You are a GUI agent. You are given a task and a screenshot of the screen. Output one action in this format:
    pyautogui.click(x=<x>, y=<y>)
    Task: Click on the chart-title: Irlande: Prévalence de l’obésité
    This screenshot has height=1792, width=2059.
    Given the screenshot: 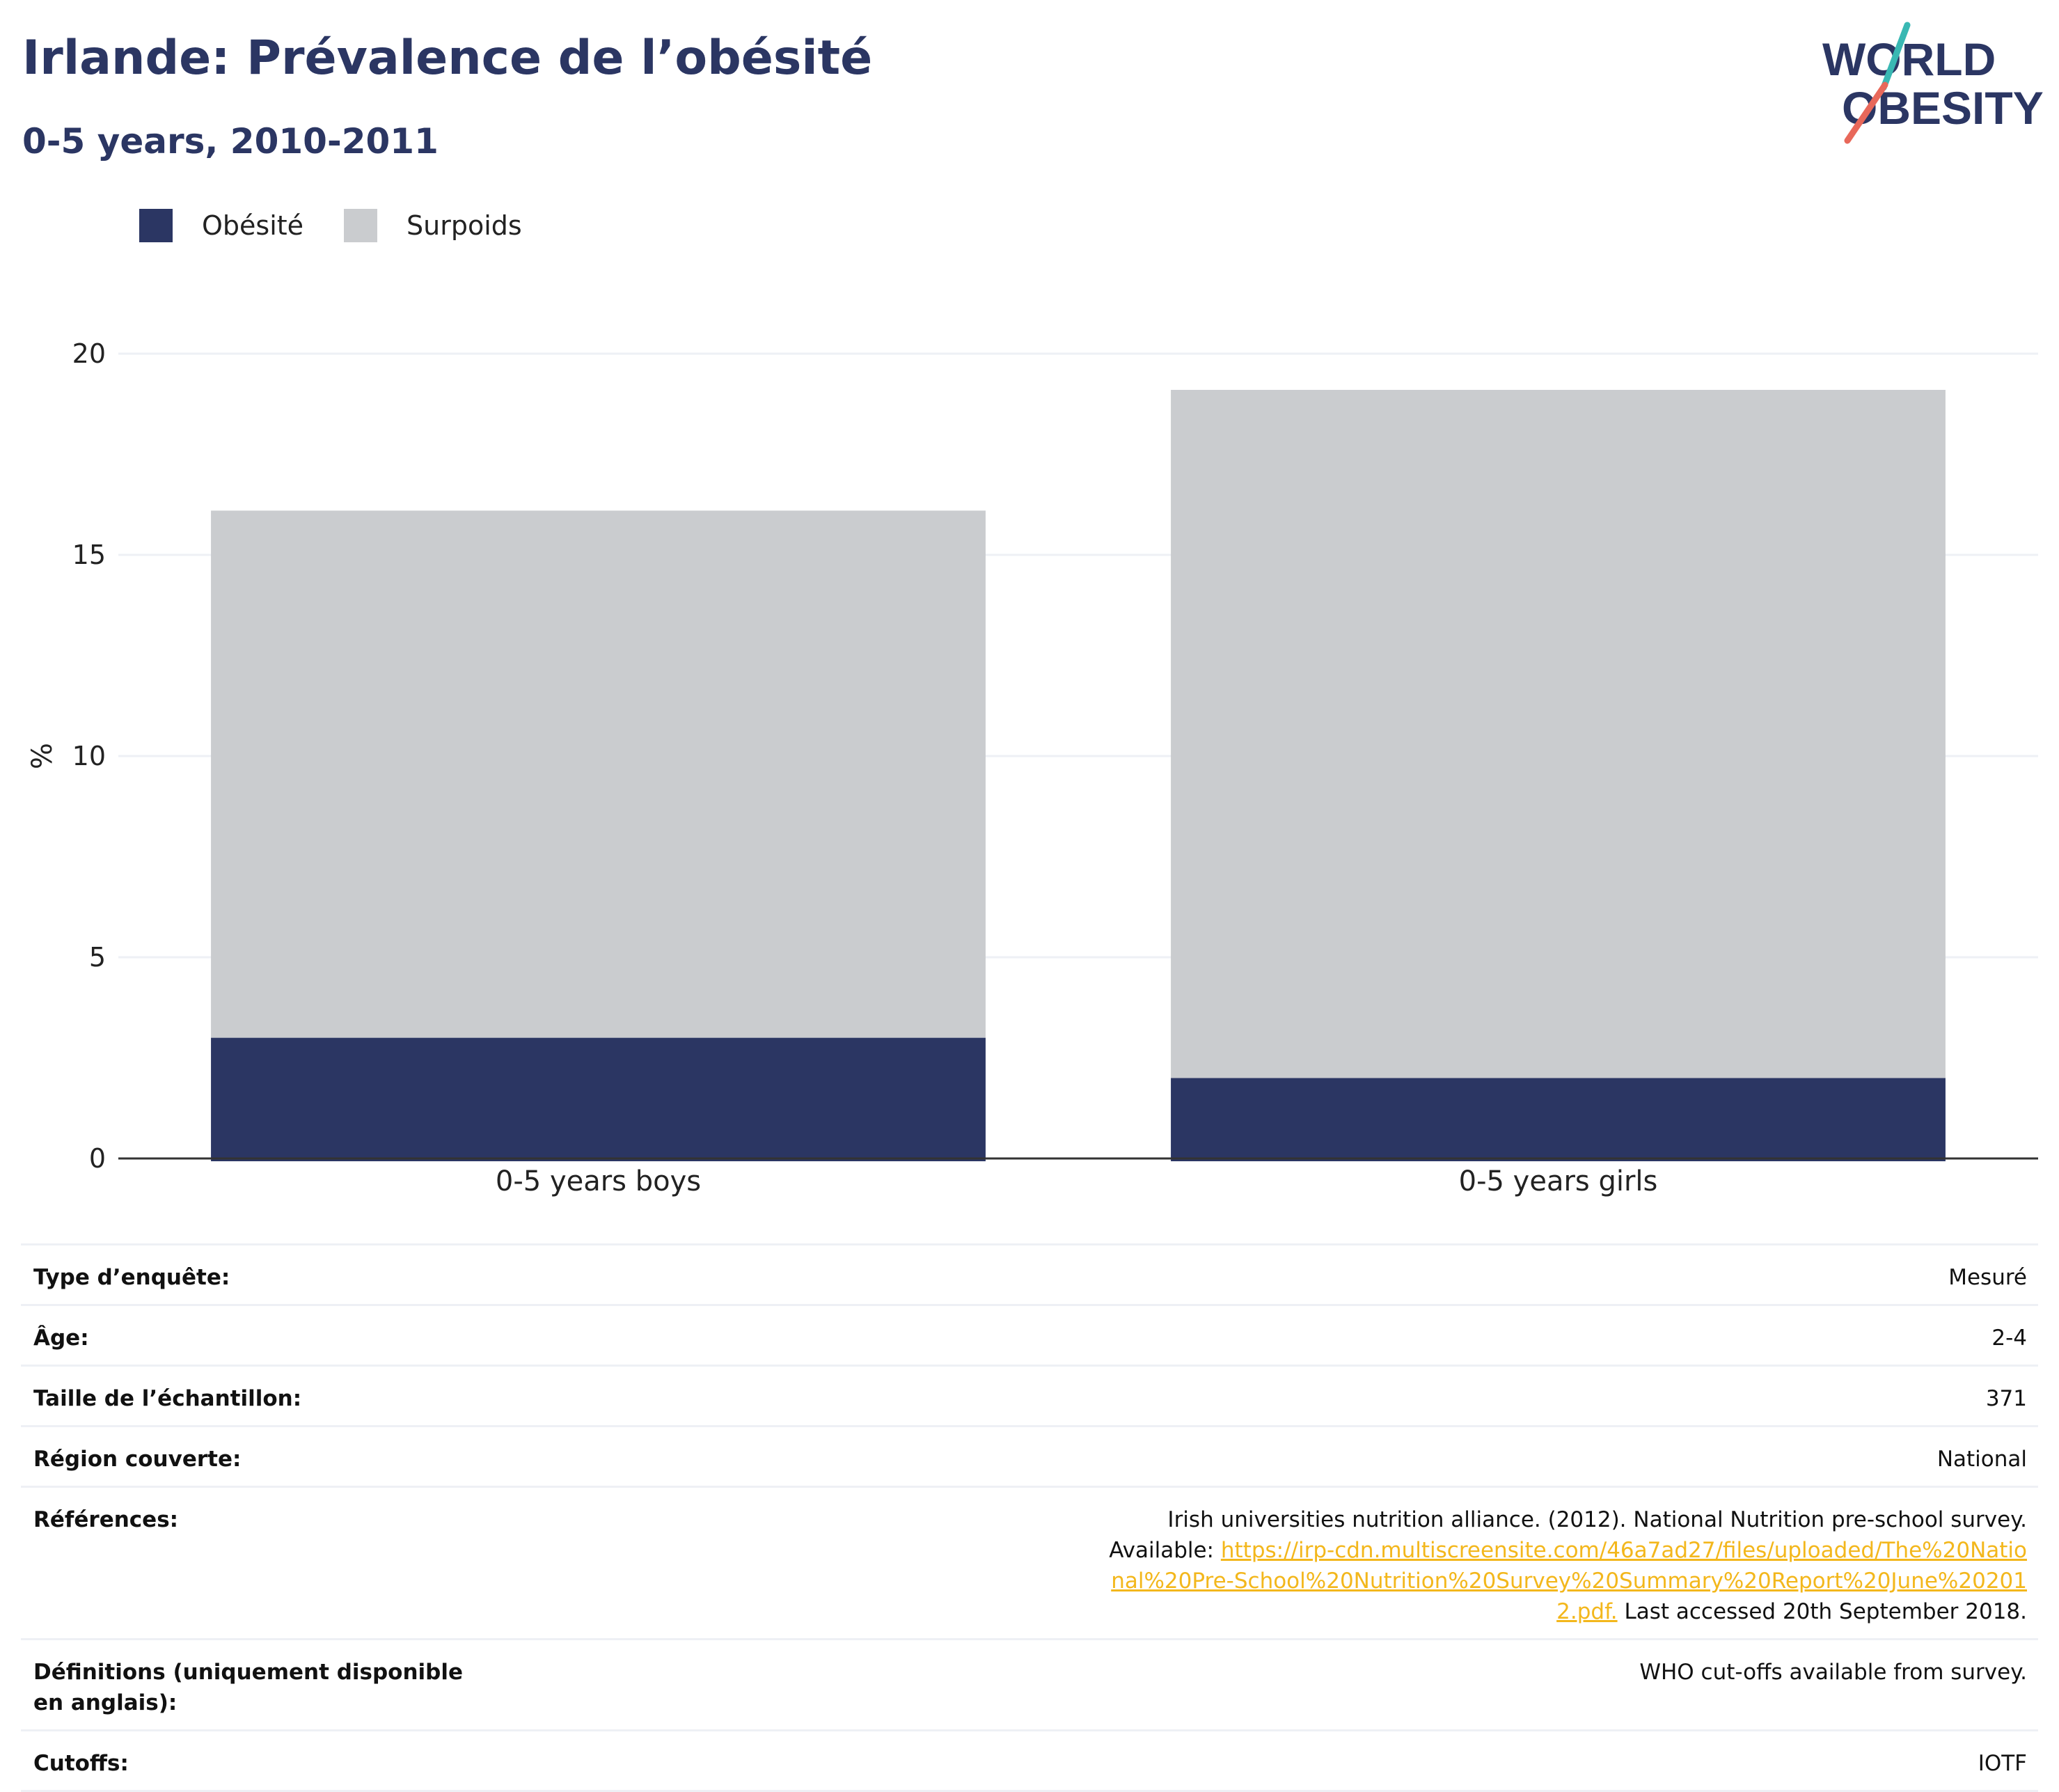 What is the action you would take?
    pyautogui.click(x=447, y=58)
    